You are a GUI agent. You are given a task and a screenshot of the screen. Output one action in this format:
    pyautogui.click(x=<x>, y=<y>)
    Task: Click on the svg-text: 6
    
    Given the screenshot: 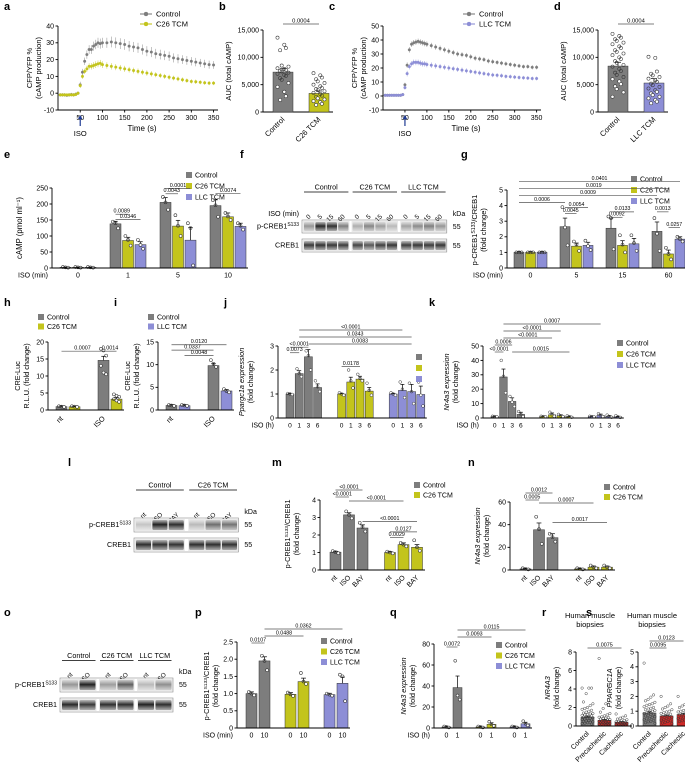 What is the action you would take?
    pyautogui.click(x=570, y=671)
    